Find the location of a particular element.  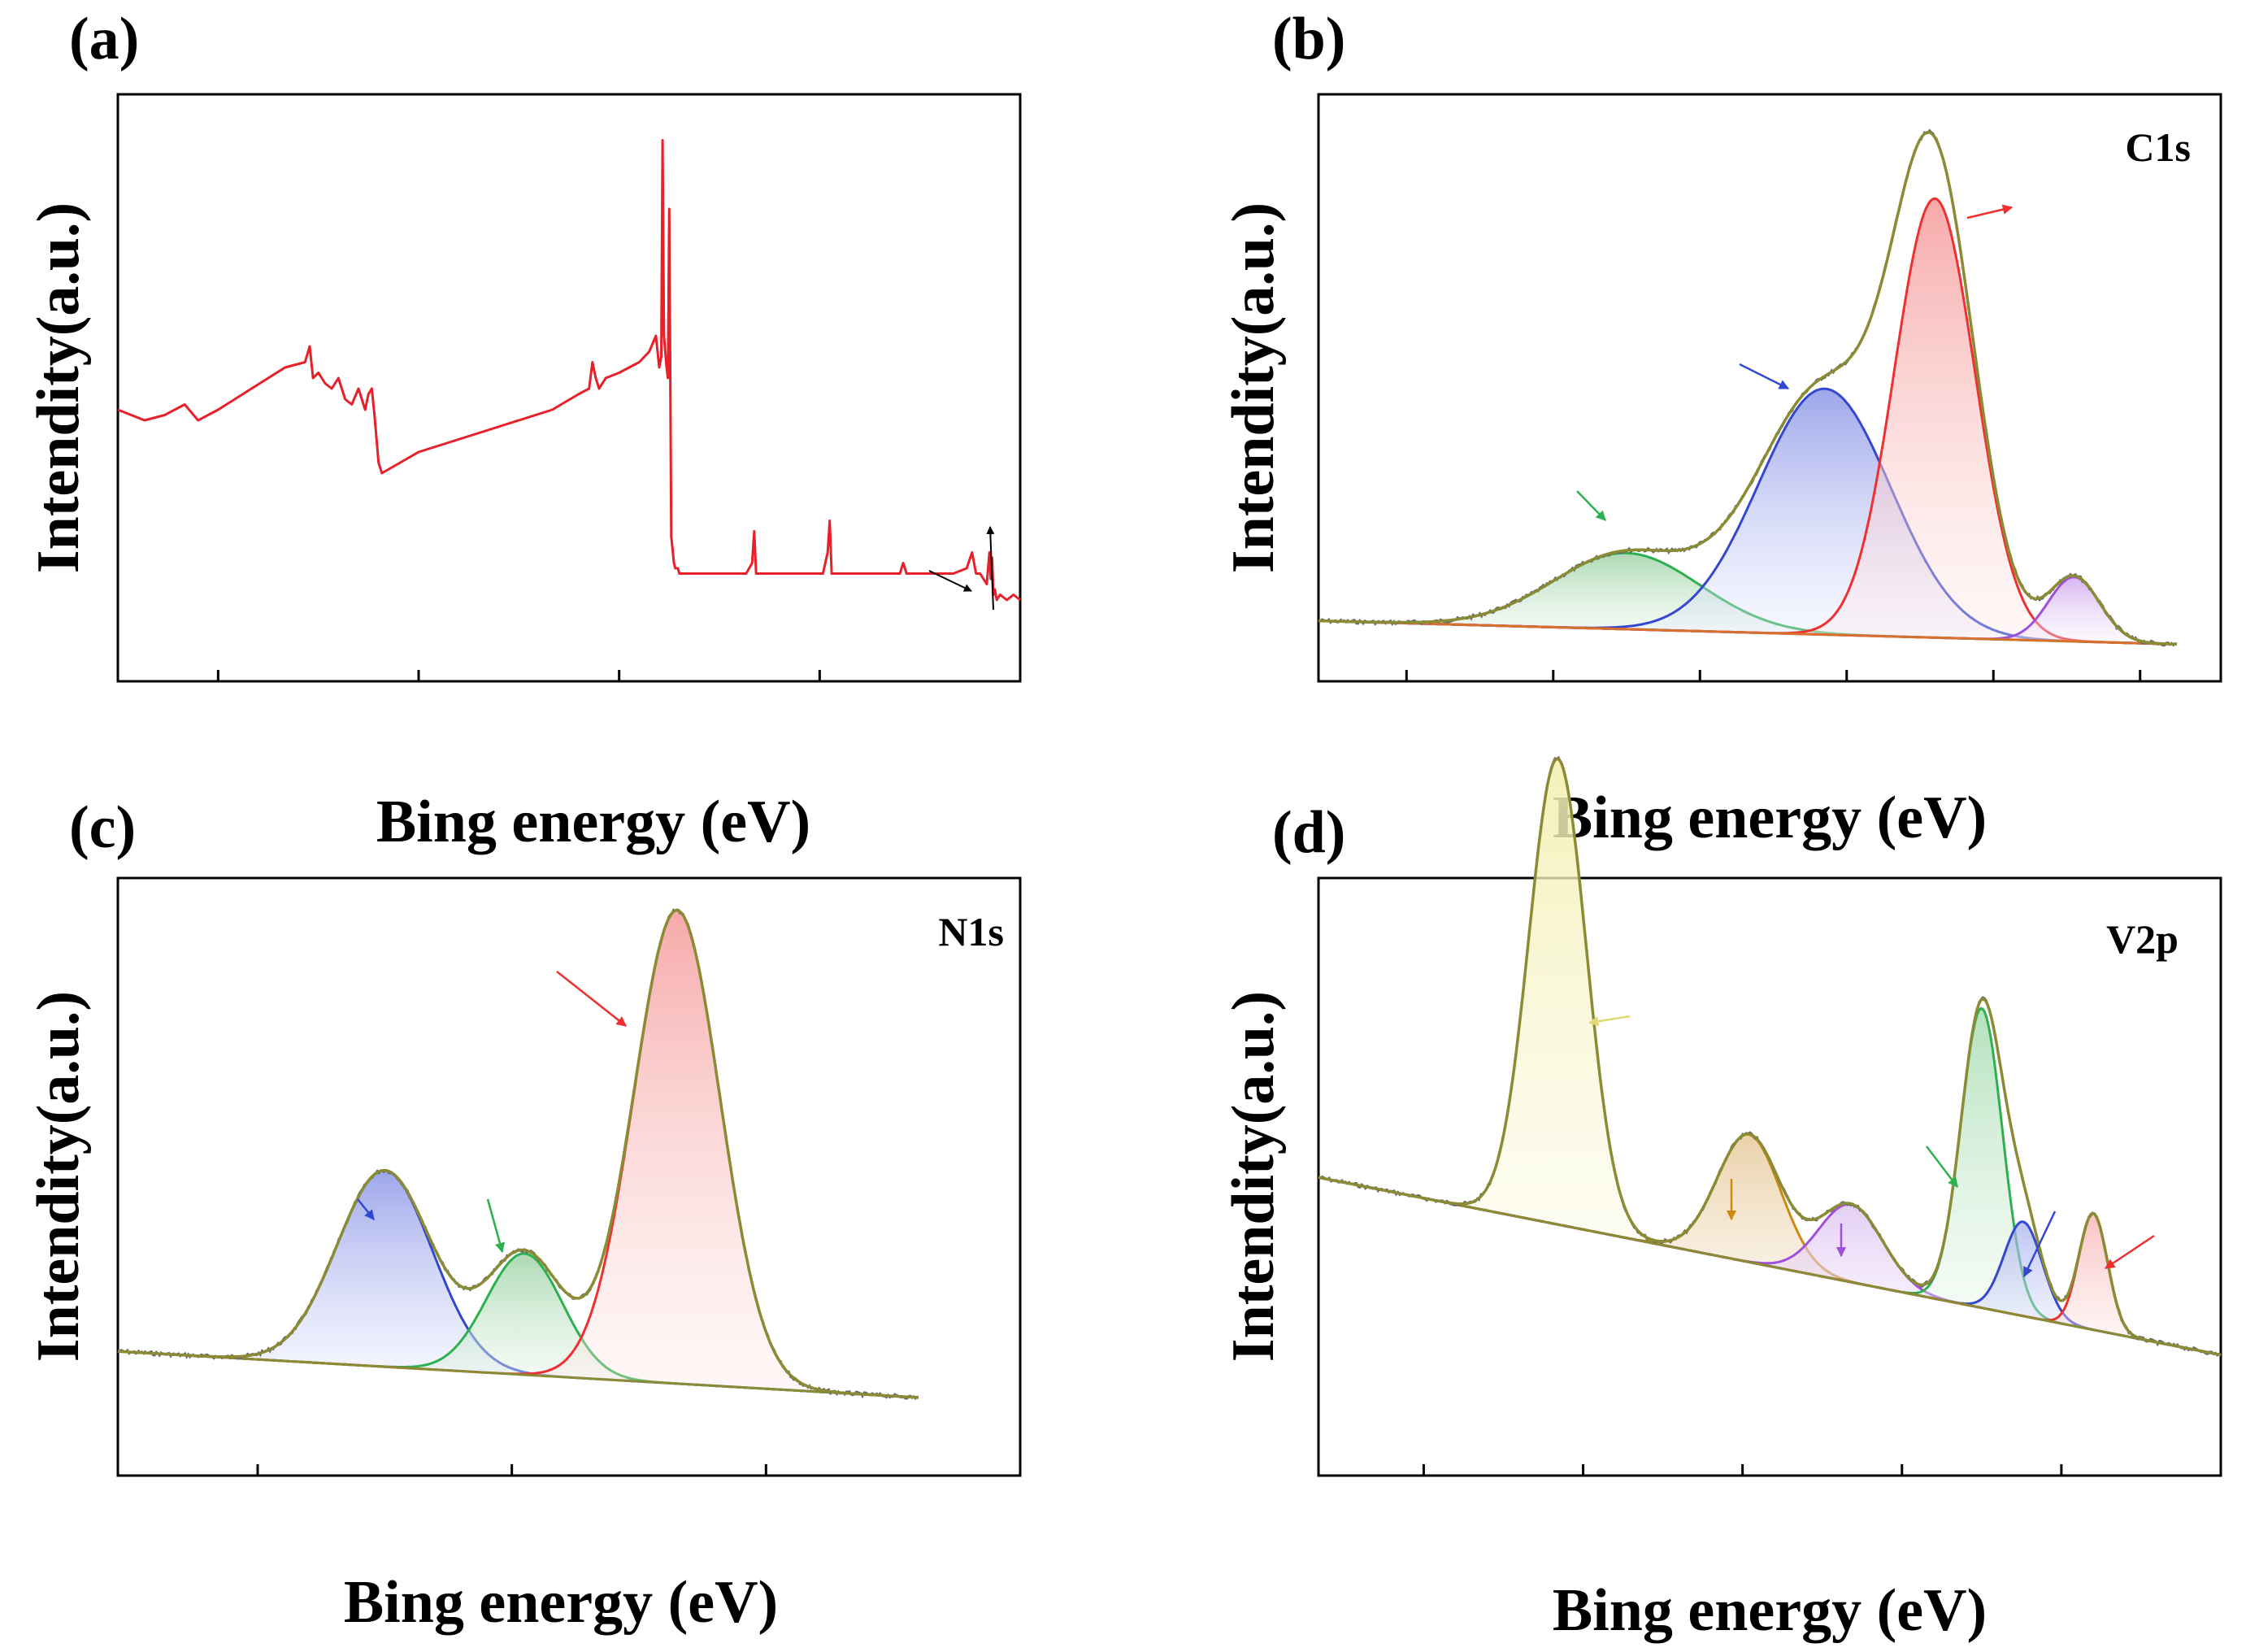

v3p-arrow is located at coordinates (991, 568).